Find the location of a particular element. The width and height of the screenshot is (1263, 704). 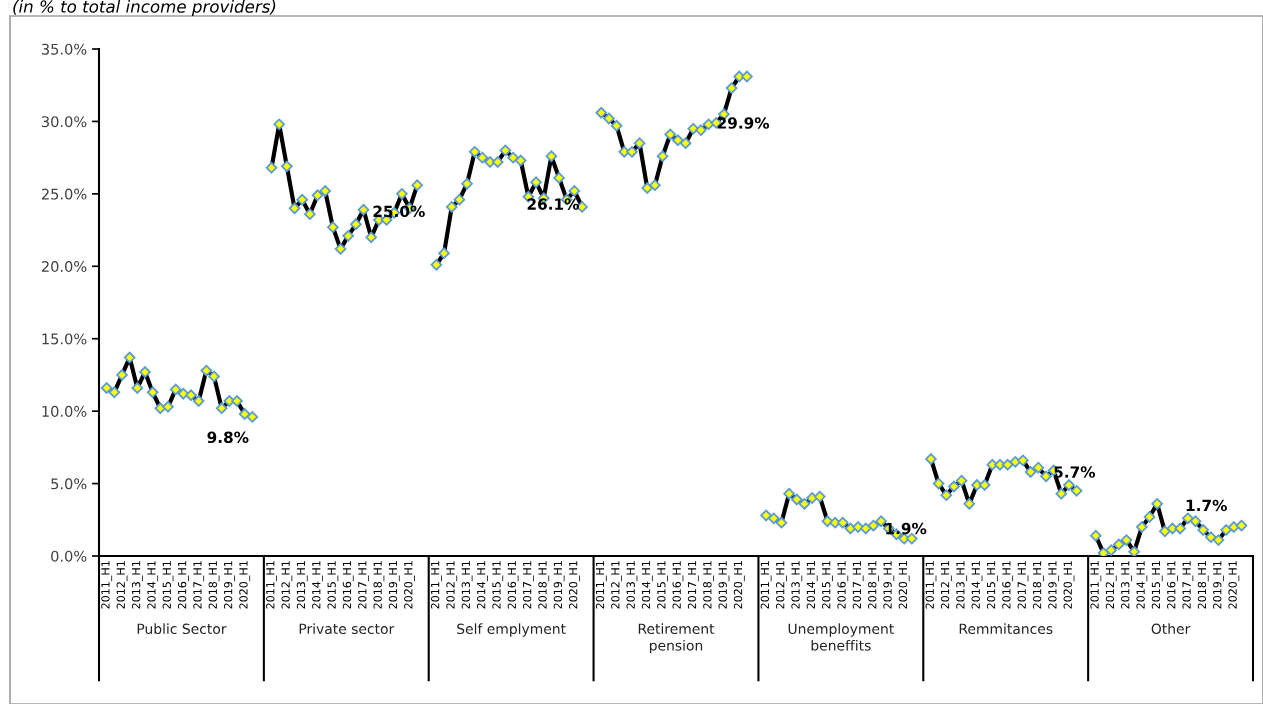

chart-subtitle: (in % to total income providers) is located at coordinates (144, 8).